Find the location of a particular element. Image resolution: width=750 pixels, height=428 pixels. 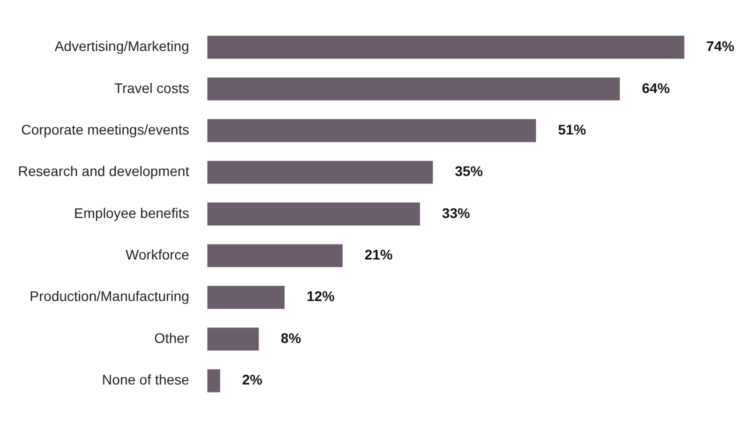

data-label: 51% is located at coordinates (572, 129).